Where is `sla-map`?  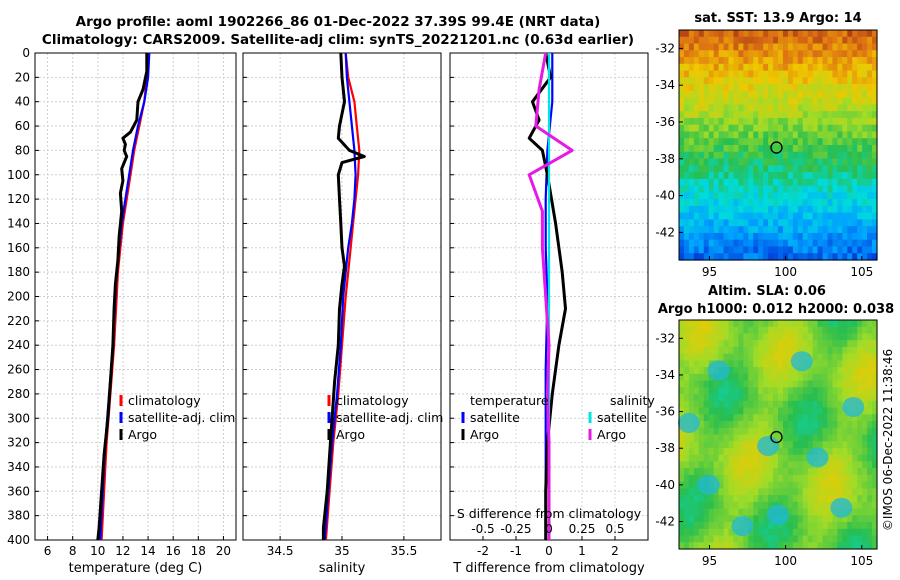
sla-map is located at coordinates (777, 435).